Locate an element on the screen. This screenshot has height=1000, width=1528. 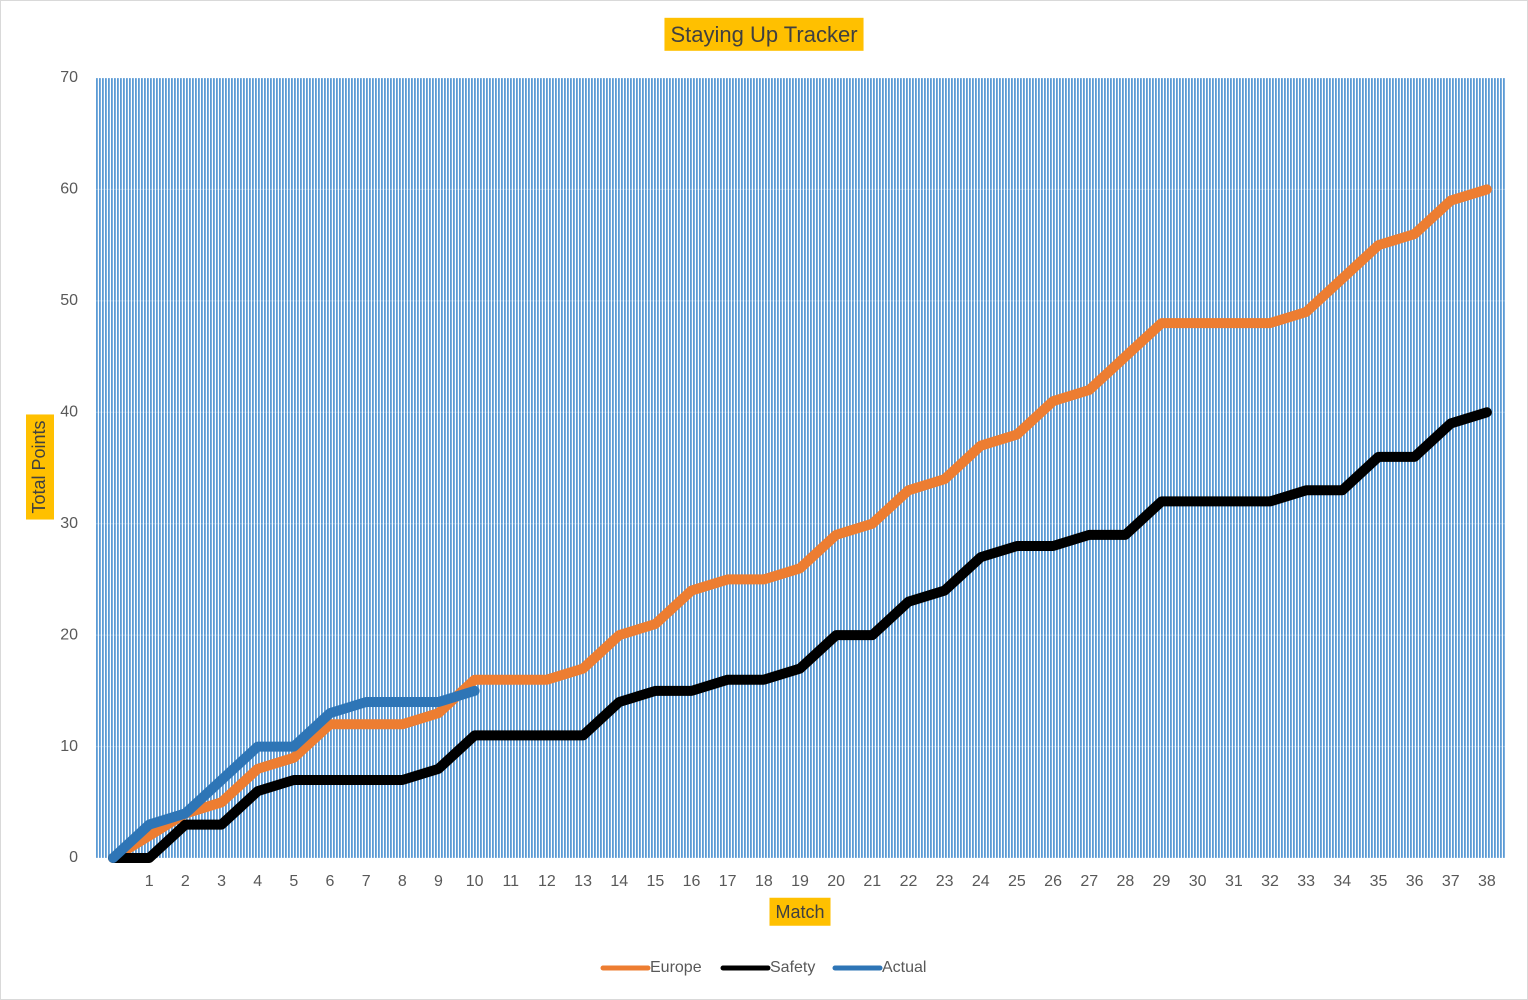
x-tick-label: 9 is located at coordinates (438, 881).